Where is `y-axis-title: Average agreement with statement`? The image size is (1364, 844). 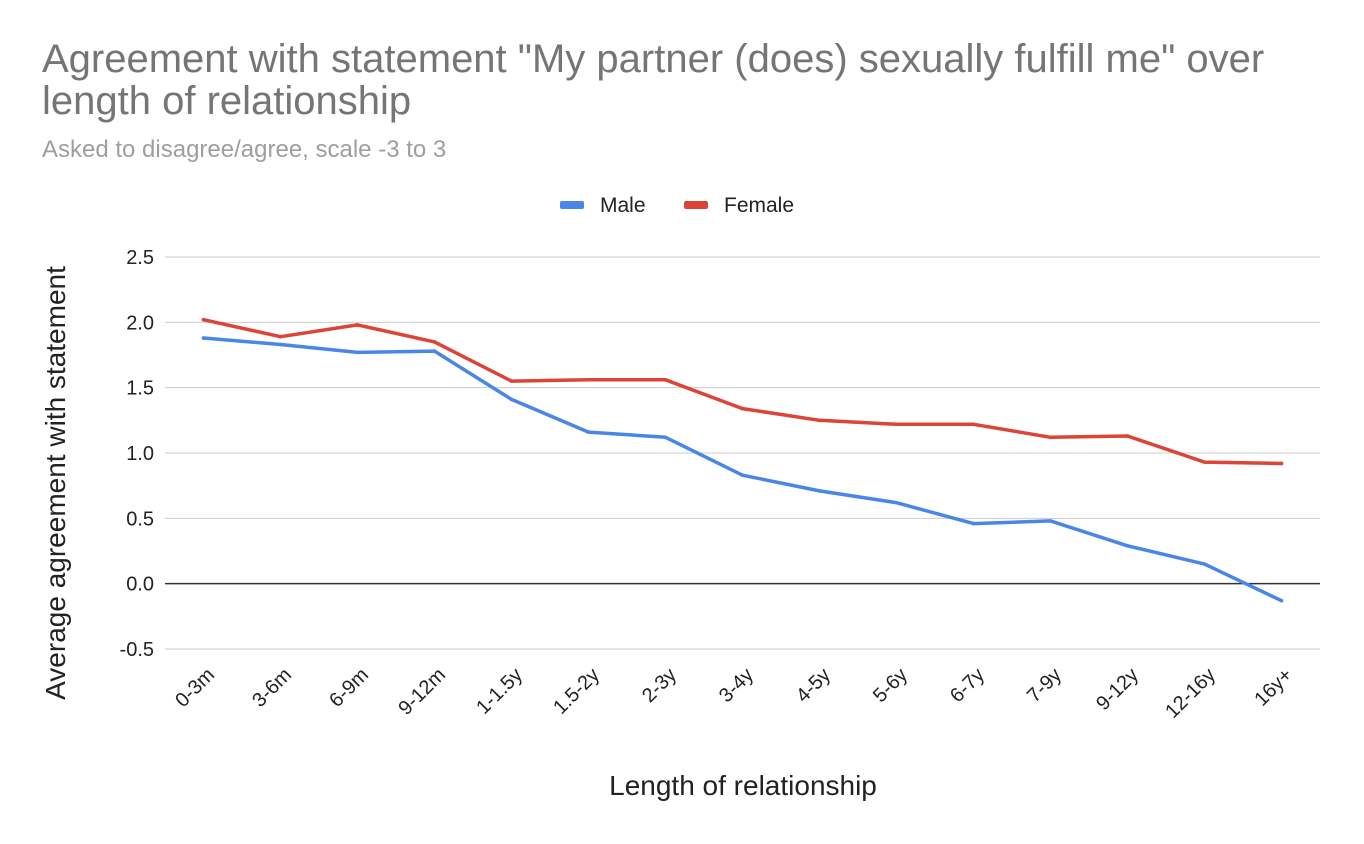
y-axis-title: Average agreement with statement is located at coordinates (55, 483).